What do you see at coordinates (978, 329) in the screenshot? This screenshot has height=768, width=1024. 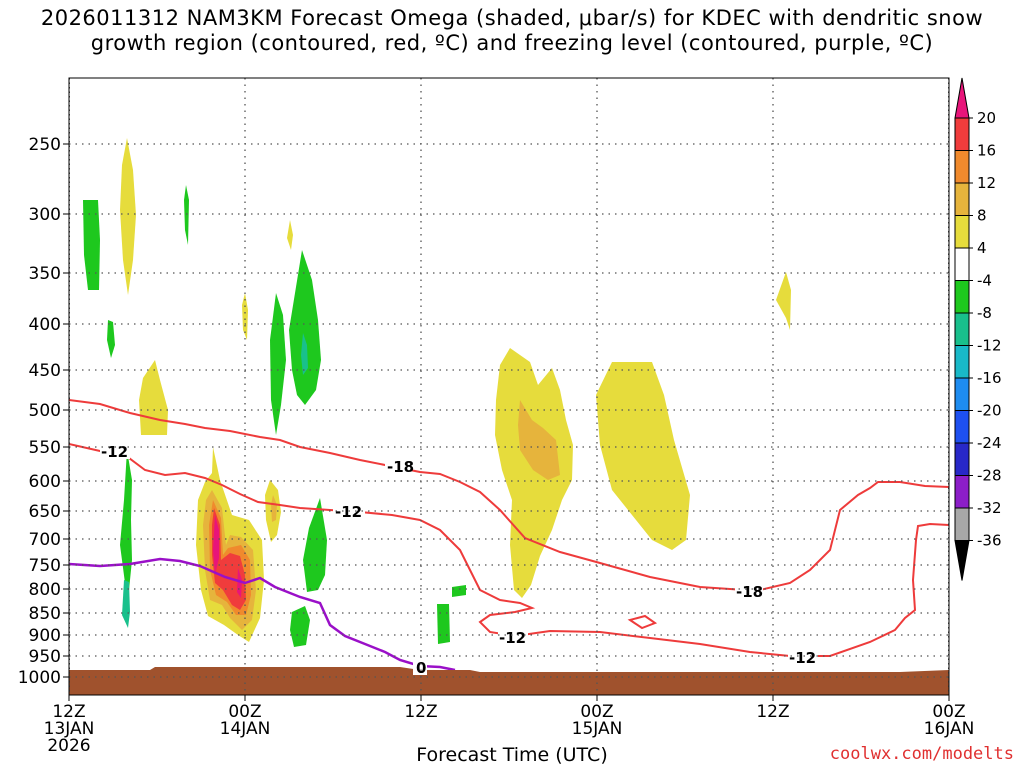 I see `omega-colorbar: 20 16 12 8 4 -4 -8 -12 -16 -20 -24 -28 -32 -36` at bounding box center [978, 329].